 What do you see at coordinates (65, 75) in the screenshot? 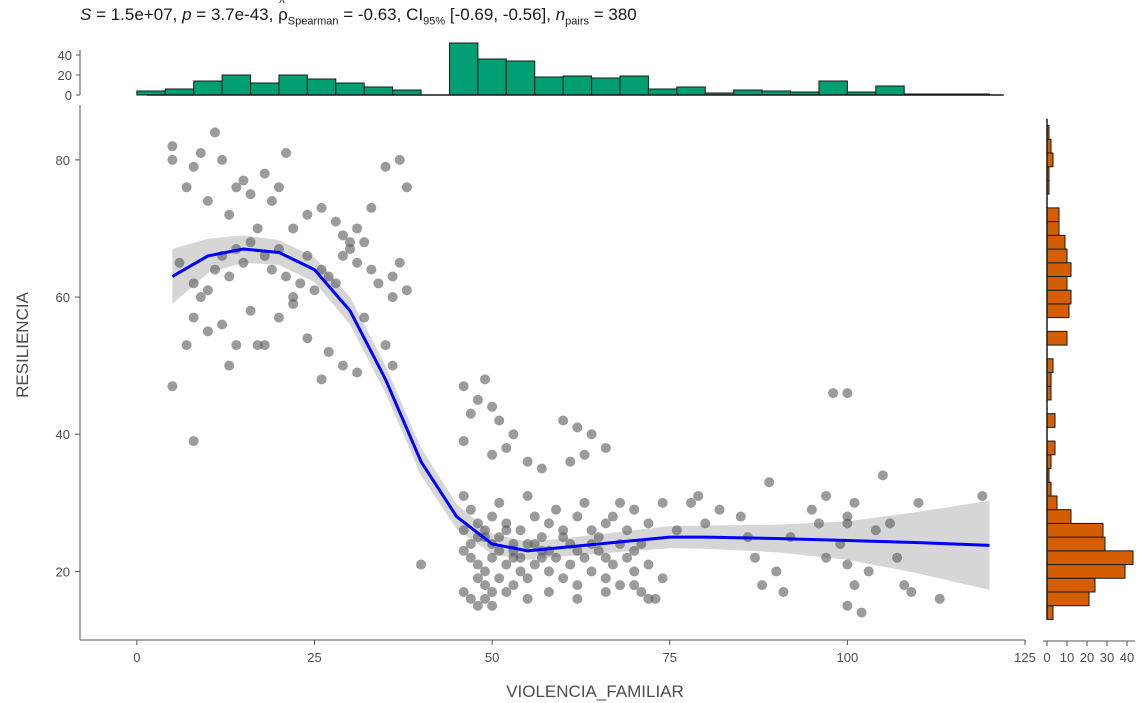
I see `top-hist-tick-label: 20` at bounding box center [65, 75].